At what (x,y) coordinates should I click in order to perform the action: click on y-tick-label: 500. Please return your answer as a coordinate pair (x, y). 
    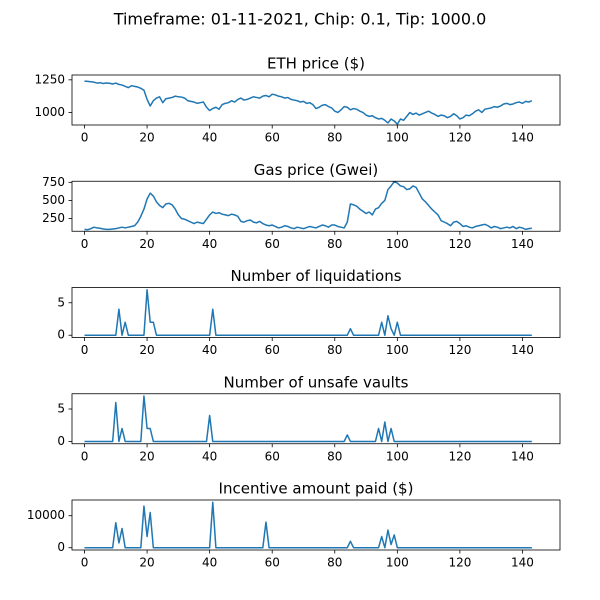
    Looking at the image, I should click on (53, 200).